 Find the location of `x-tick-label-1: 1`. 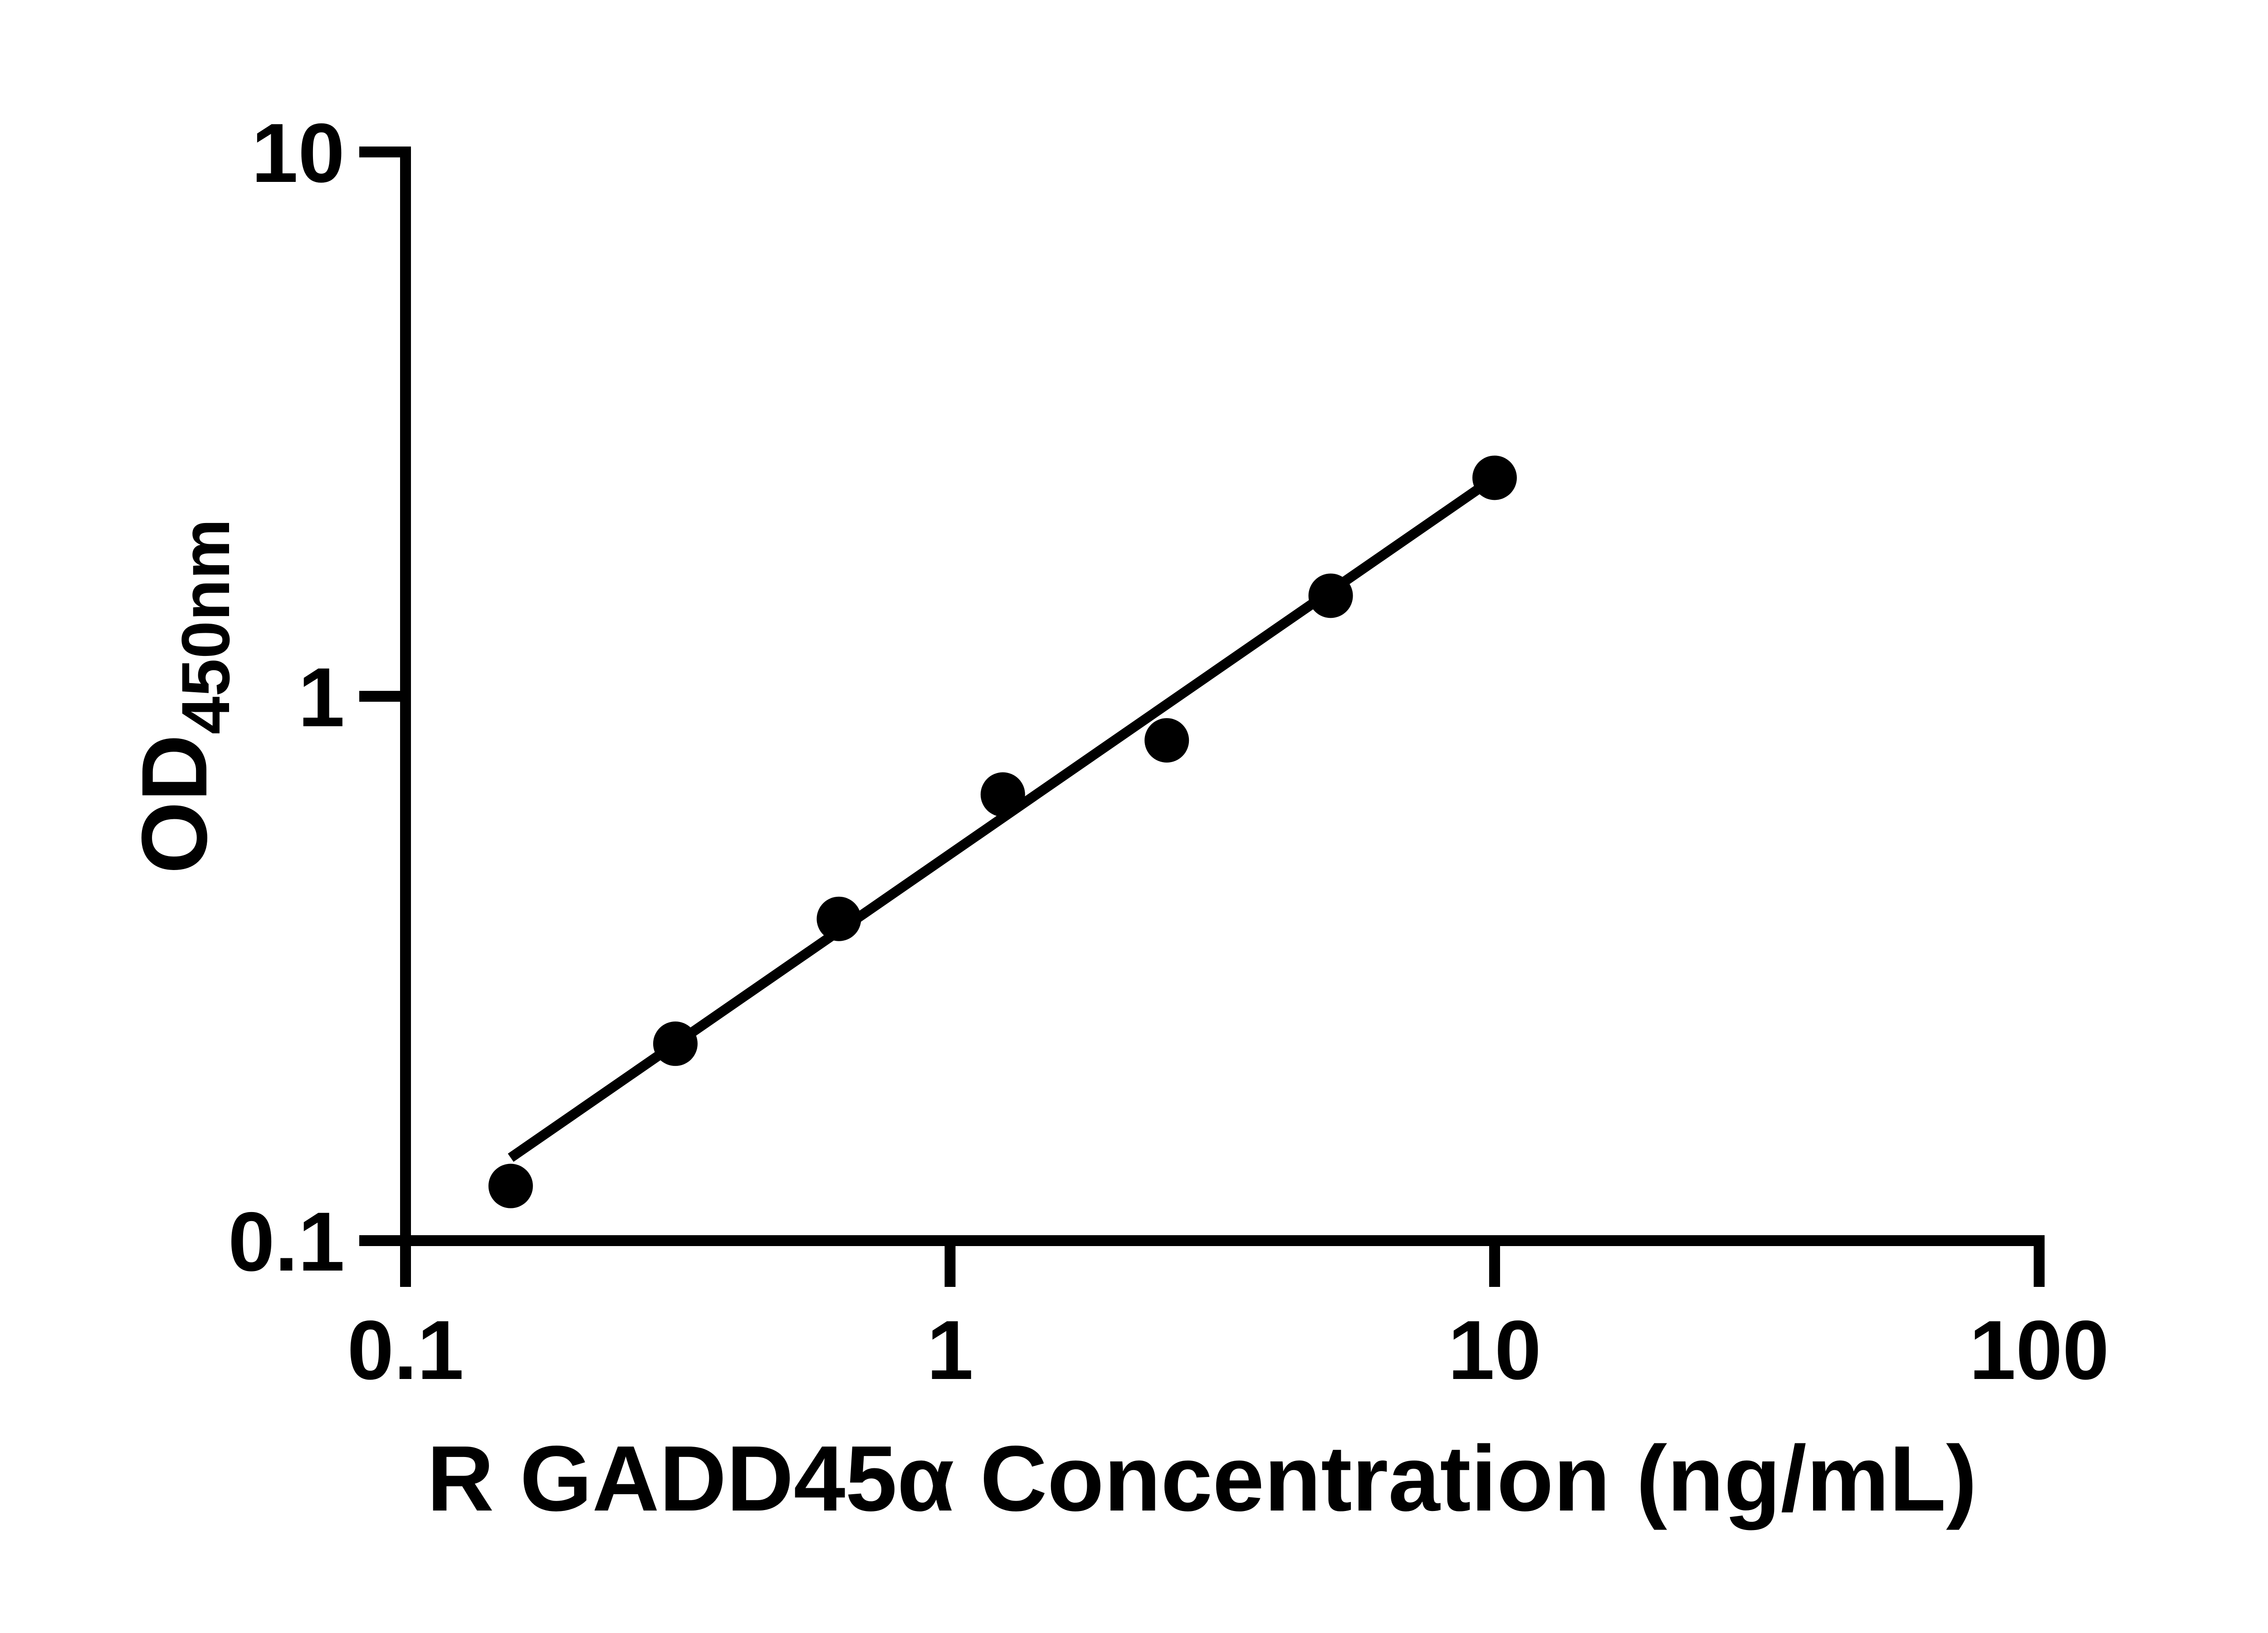

x-tick-label-1: 1 is located at coordinates (950, 1350).